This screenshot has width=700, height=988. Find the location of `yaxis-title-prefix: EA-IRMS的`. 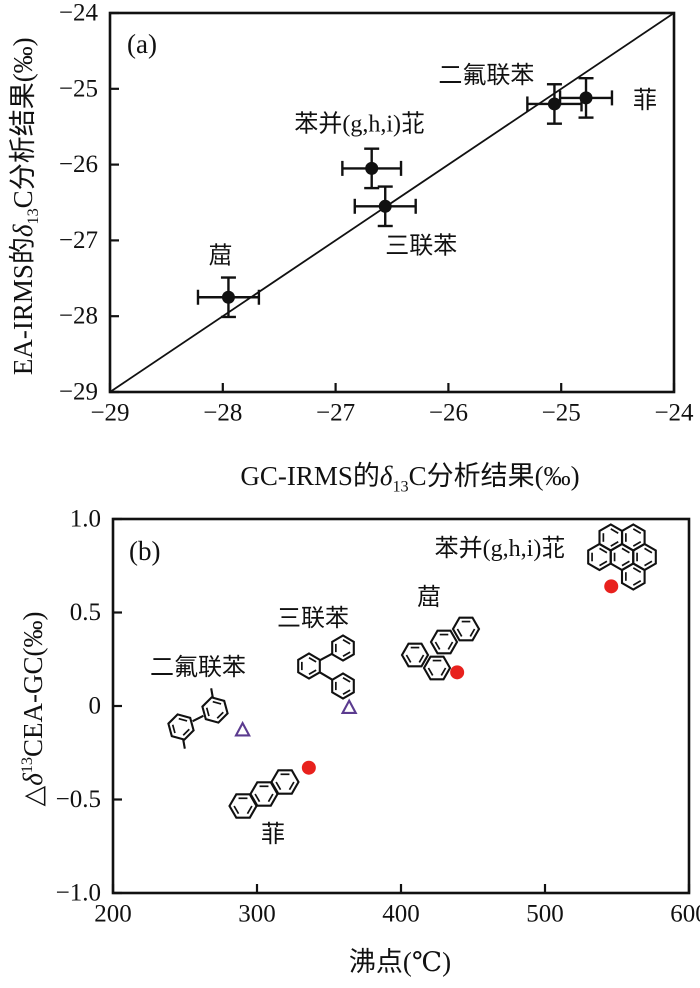

yaxis-title-prefix: EA-IRMS的 is located at coordinates (22, 306).